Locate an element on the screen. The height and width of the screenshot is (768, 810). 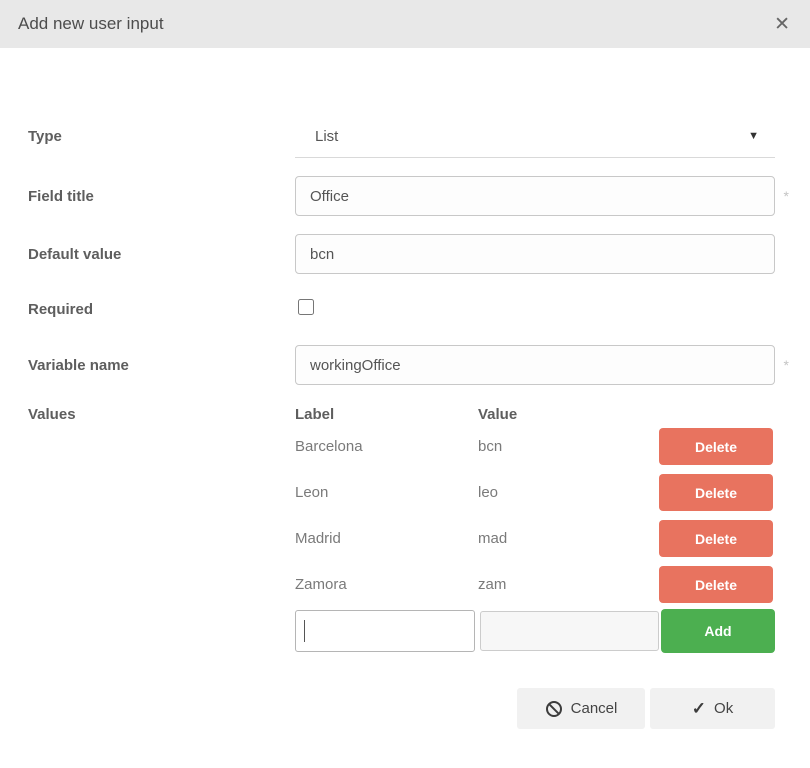
new-label-input is located at coordinates (385, 631).